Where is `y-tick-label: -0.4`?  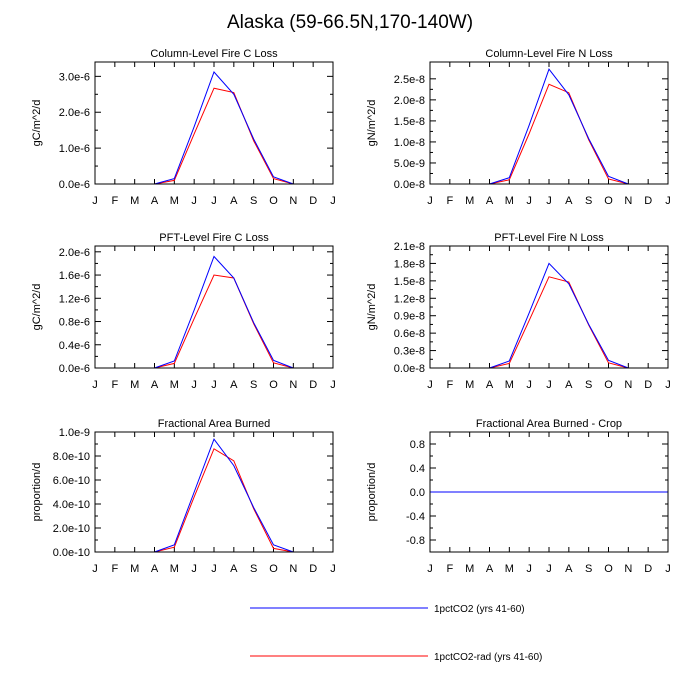 y-tick-label: -0.4 is located at coordinates (415, 517).